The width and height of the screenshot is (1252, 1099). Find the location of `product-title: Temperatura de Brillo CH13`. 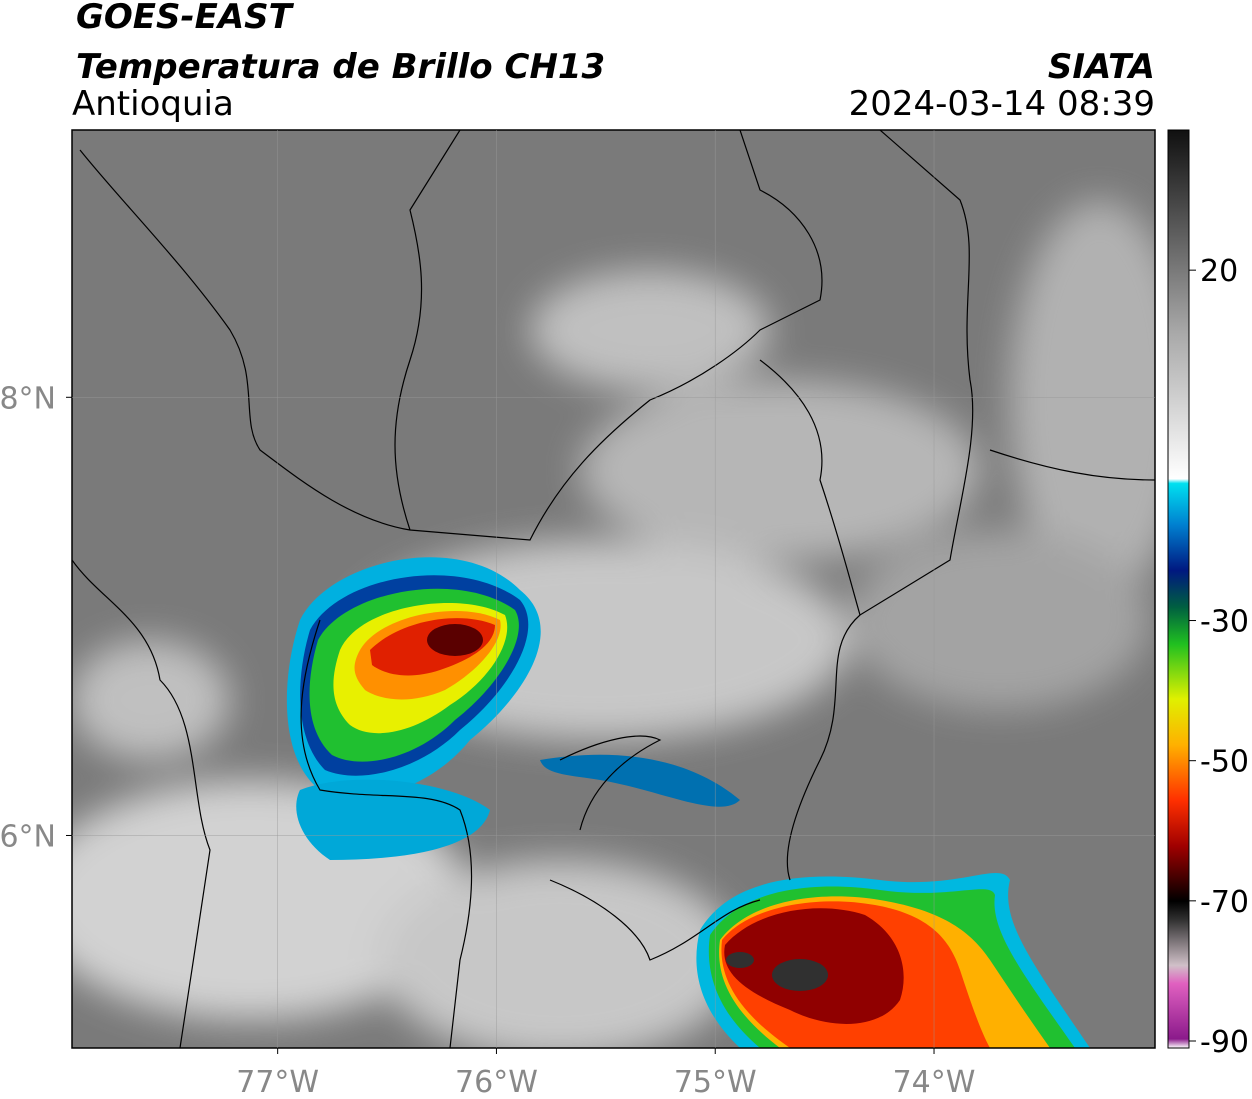

product-title: Temperatura de Brillo CH13 is located at coordinates (340, 67).